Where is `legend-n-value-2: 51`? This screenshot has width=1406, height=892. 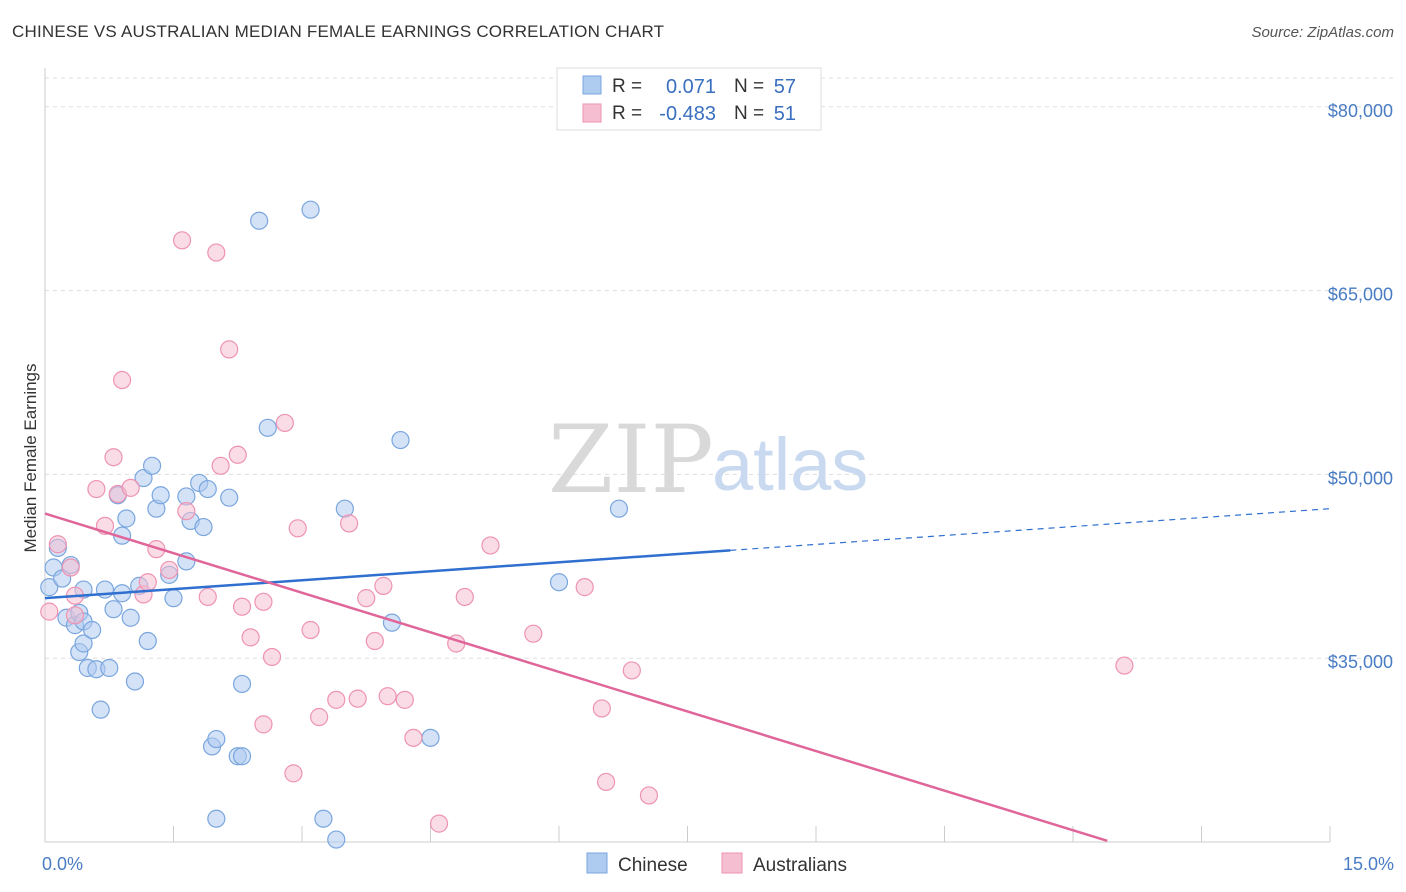 legend-n-value-2: 51 is located at coordinates (785, 114).